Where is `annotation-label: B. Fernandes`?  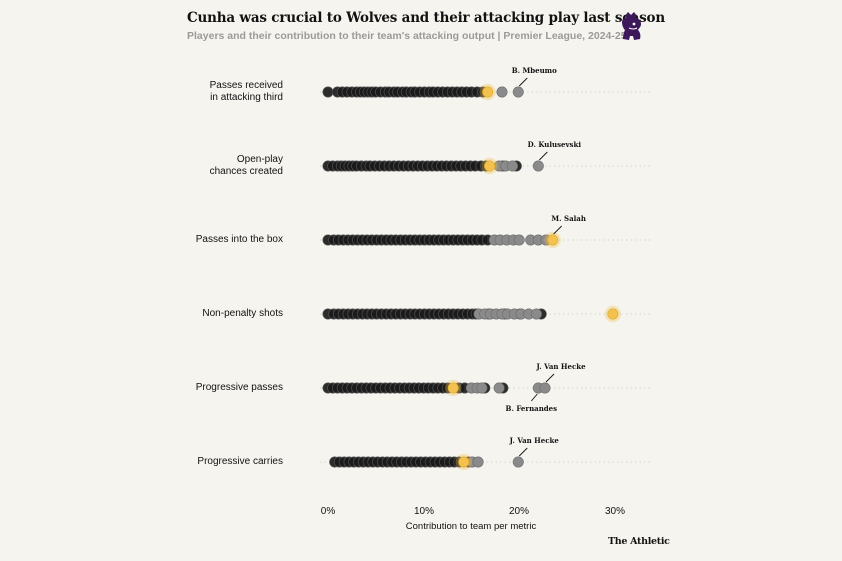 annotation-label: B. Fernandes is located at coordinates (532, 408).